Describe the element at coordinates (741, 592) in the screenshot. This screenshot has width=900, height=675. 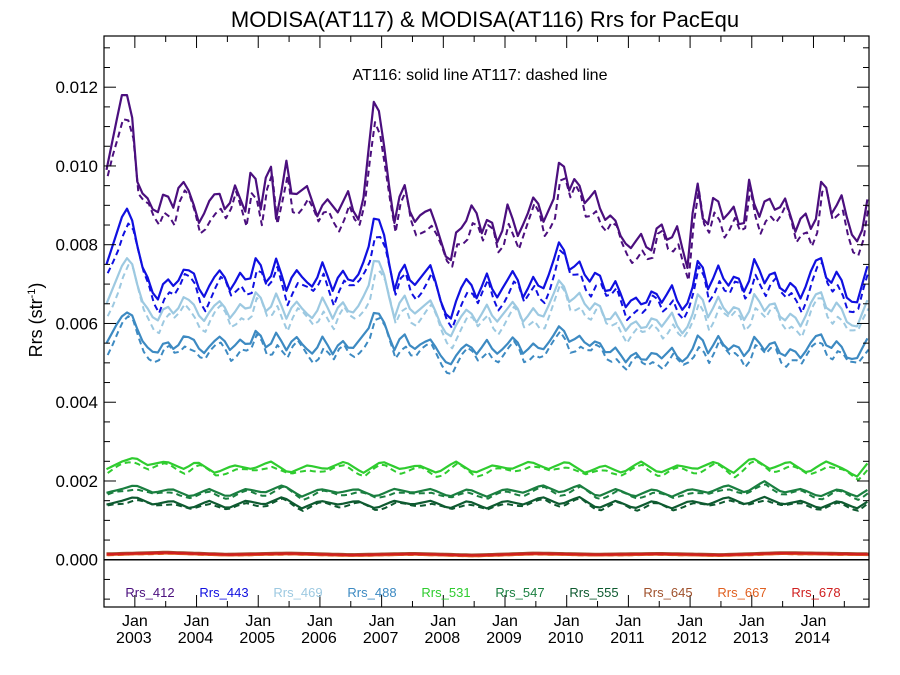
I see `legend-item-Rrs_667: Rrs_667` at that location.